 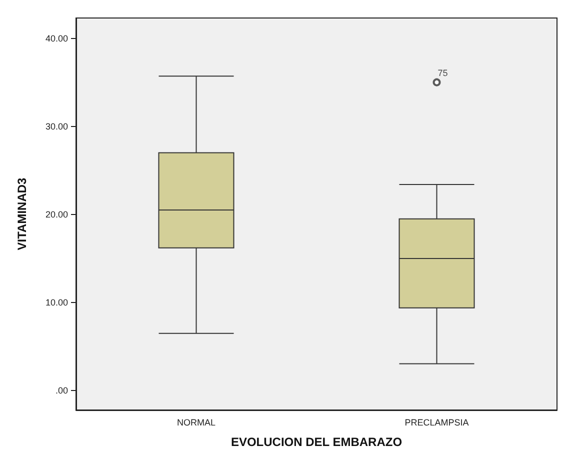 What do you see at coordinates (436, 423) in the screenshot?
I see `x-tick-label: PRECLAMPSIA` at bounding box center [436, 423].